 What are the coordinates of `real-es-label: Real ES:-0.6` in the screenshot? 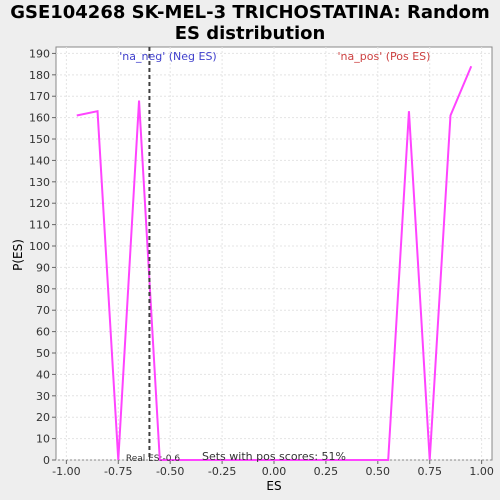 It's located at (153, 459).